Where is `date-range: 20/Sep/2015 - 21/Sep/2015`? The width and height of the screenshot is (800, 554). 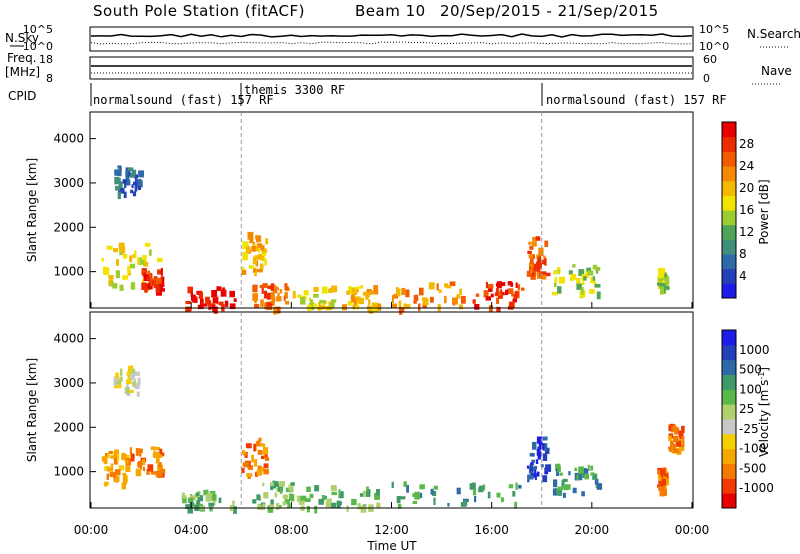 date-range: 20/Sep/2015 - 21/Sep/2015 is located at coordinates (549, 11).